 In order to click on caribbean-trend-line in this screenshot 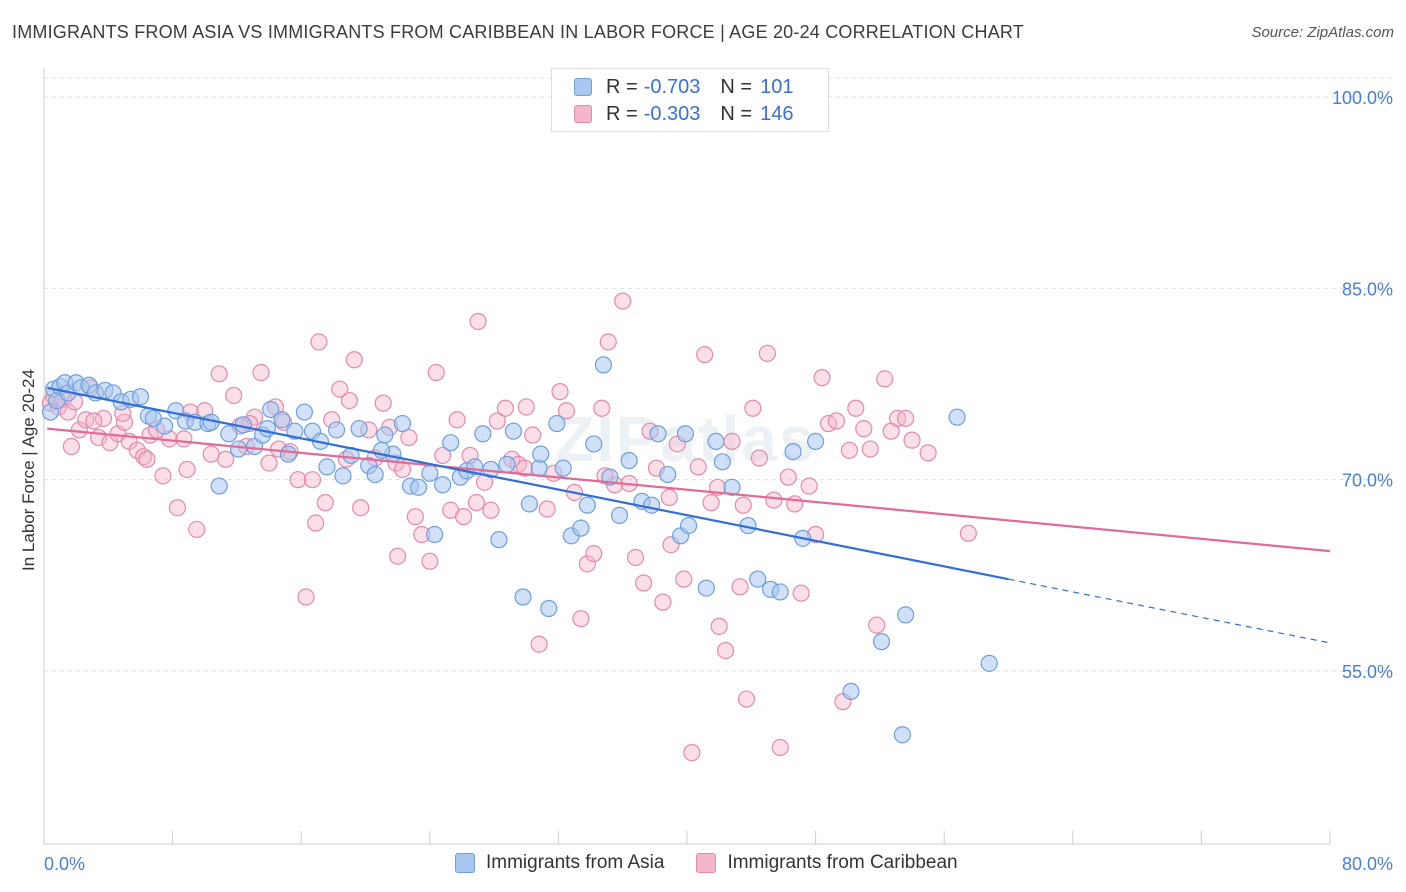, I will do `click(689, 490)`.